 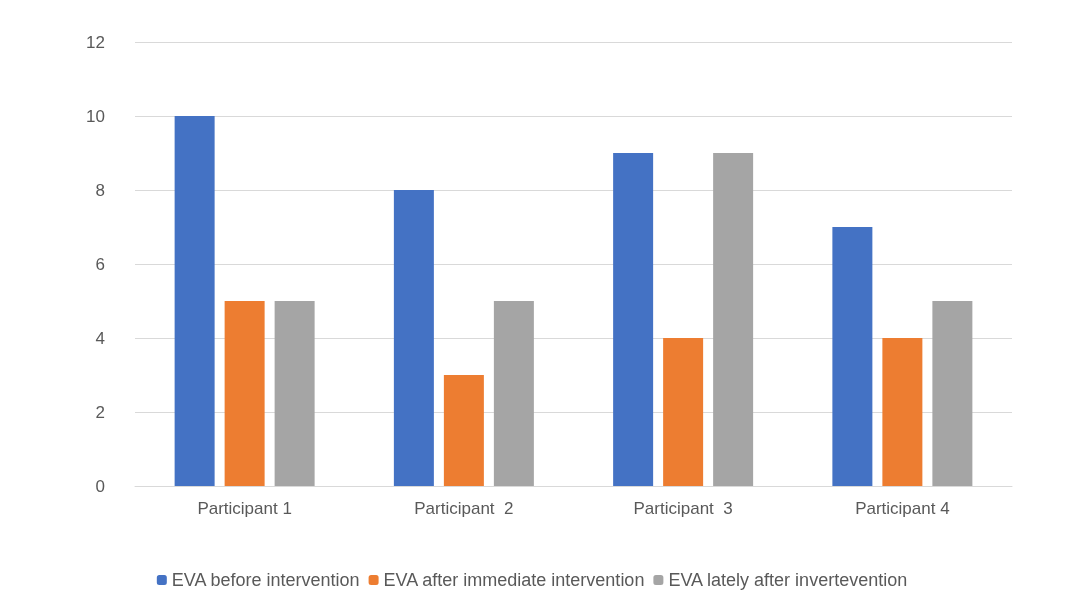 What do you see at coordinates (100, 412) in the screenshot?
I see `y-tick-label: 2` at bounding box center [100, 412].